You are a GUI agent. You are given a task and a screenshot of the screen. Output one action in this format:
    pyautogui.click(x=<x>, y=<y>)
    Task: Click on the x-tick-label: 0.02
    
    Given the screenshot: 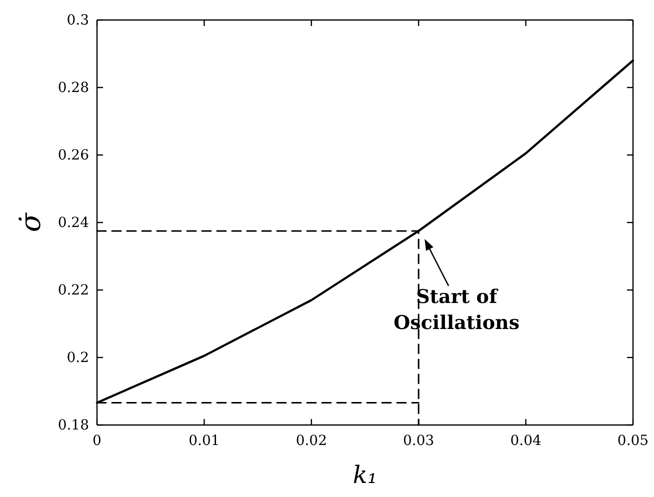 What is the action you would take?
    pyautogui.click(x=311, y=440)
    